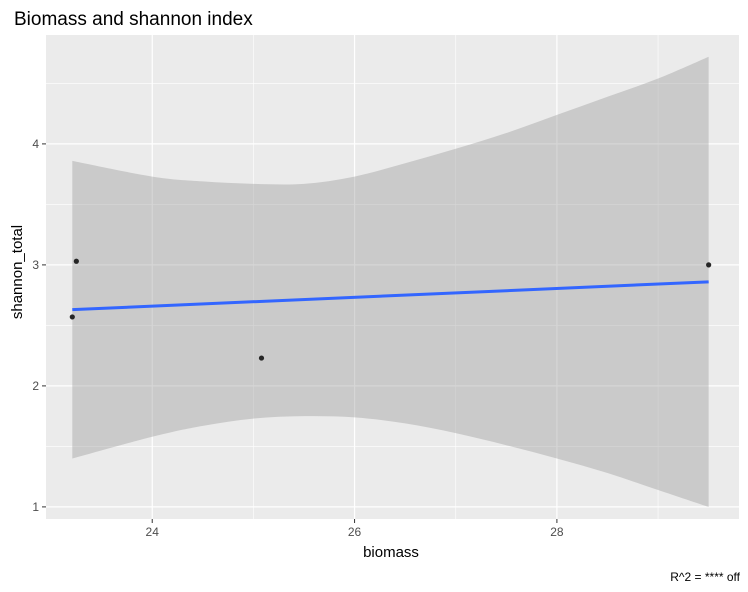 The width and height of the screenshot is (748, 592). What do you see at coordinates (391, 552) in the screenshot?
I see `x-axis-title: biomass` at bounding box center [391, 552].